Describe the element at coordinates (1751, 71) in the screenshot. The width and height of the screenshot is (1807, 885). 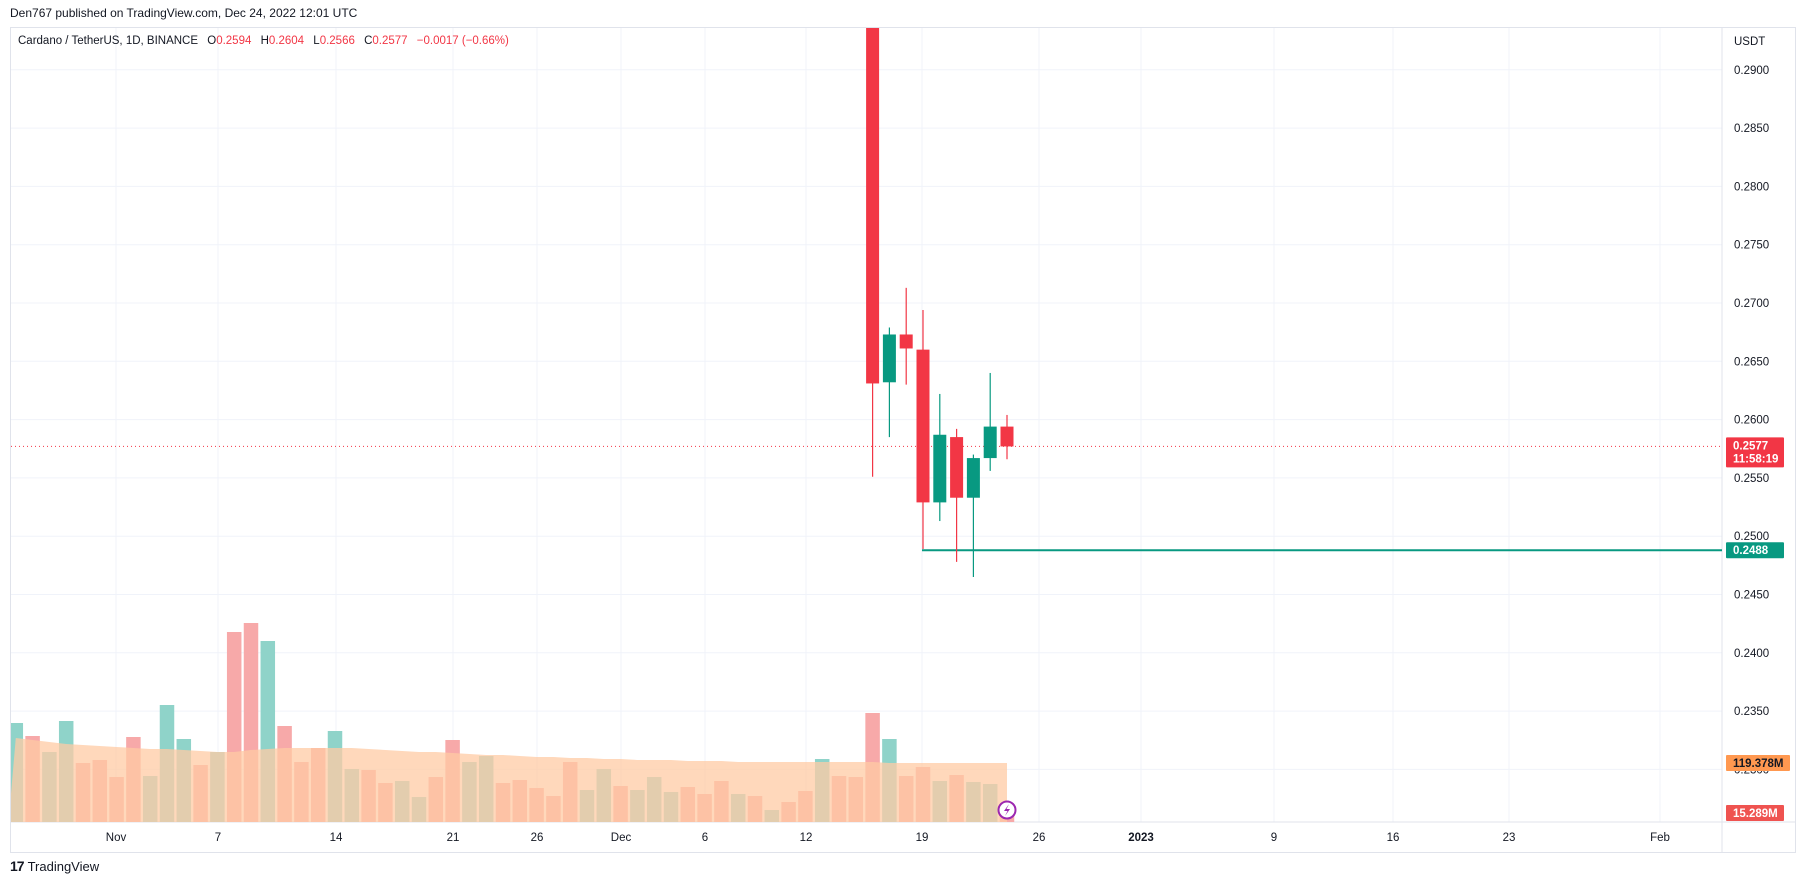
I see `price-tick: 0.2900` at that location.